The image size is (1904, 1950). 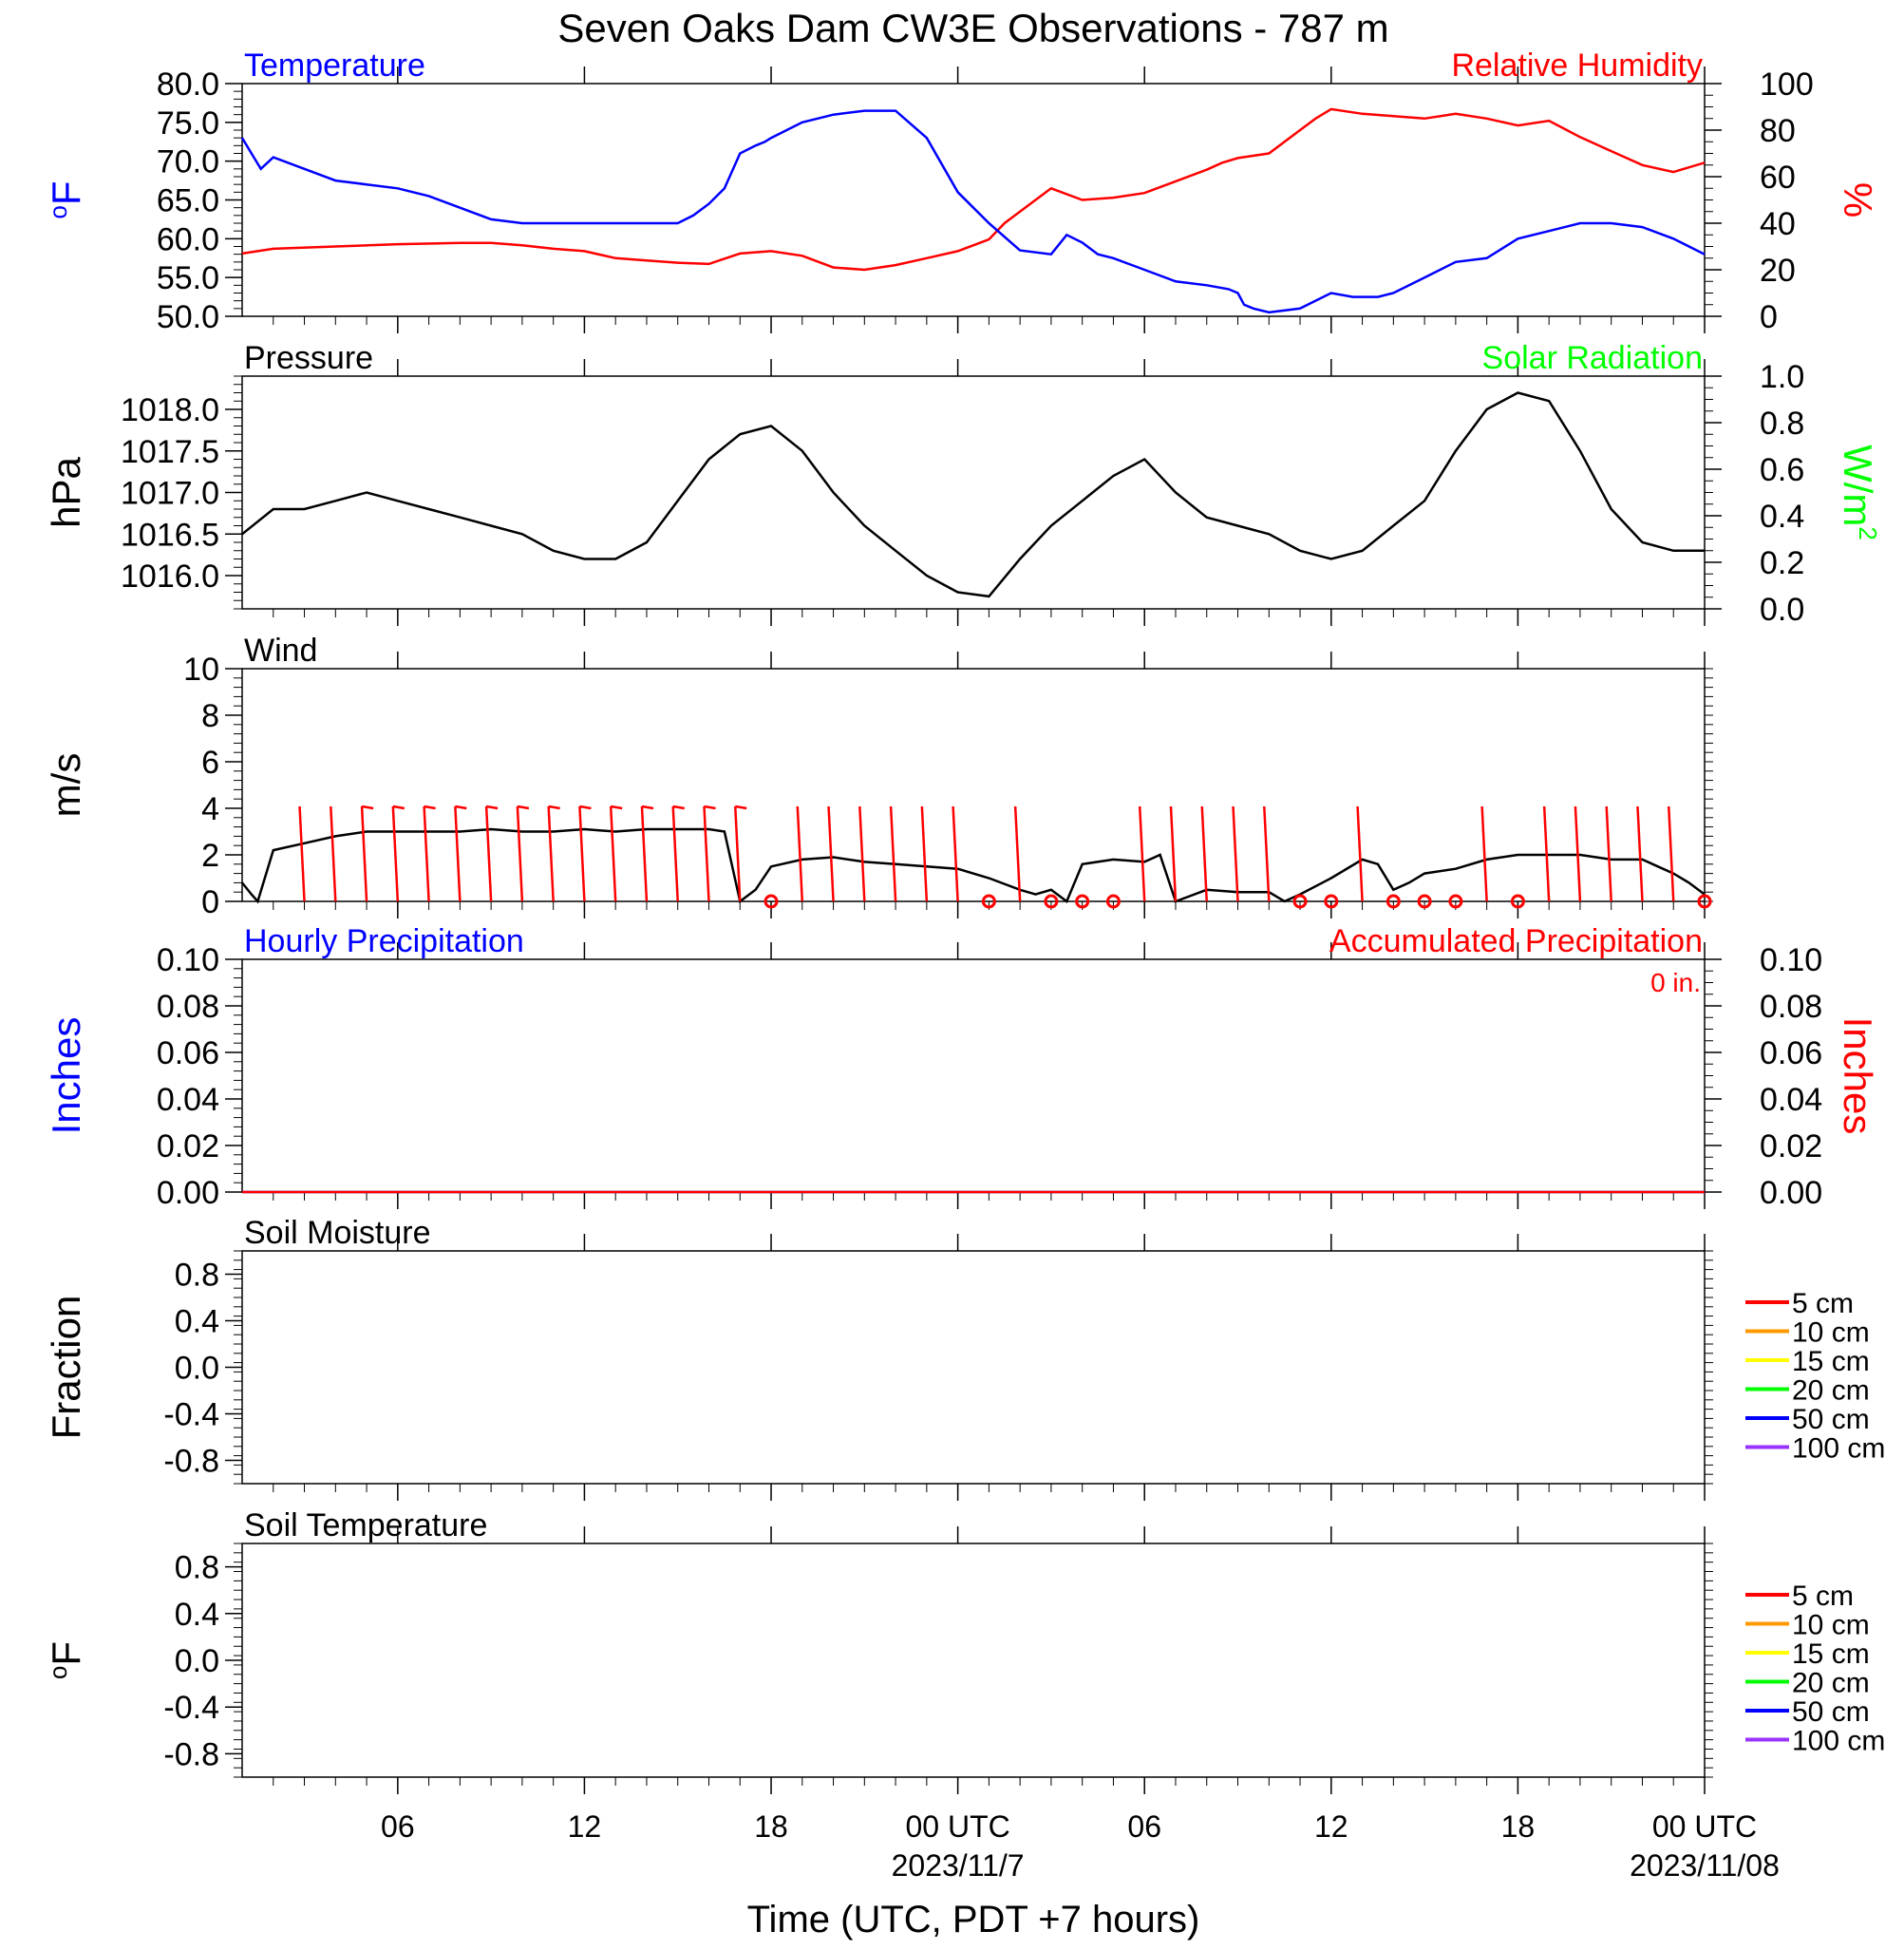 I want to click on panel-wind-frame, so click(x=974, y=785).